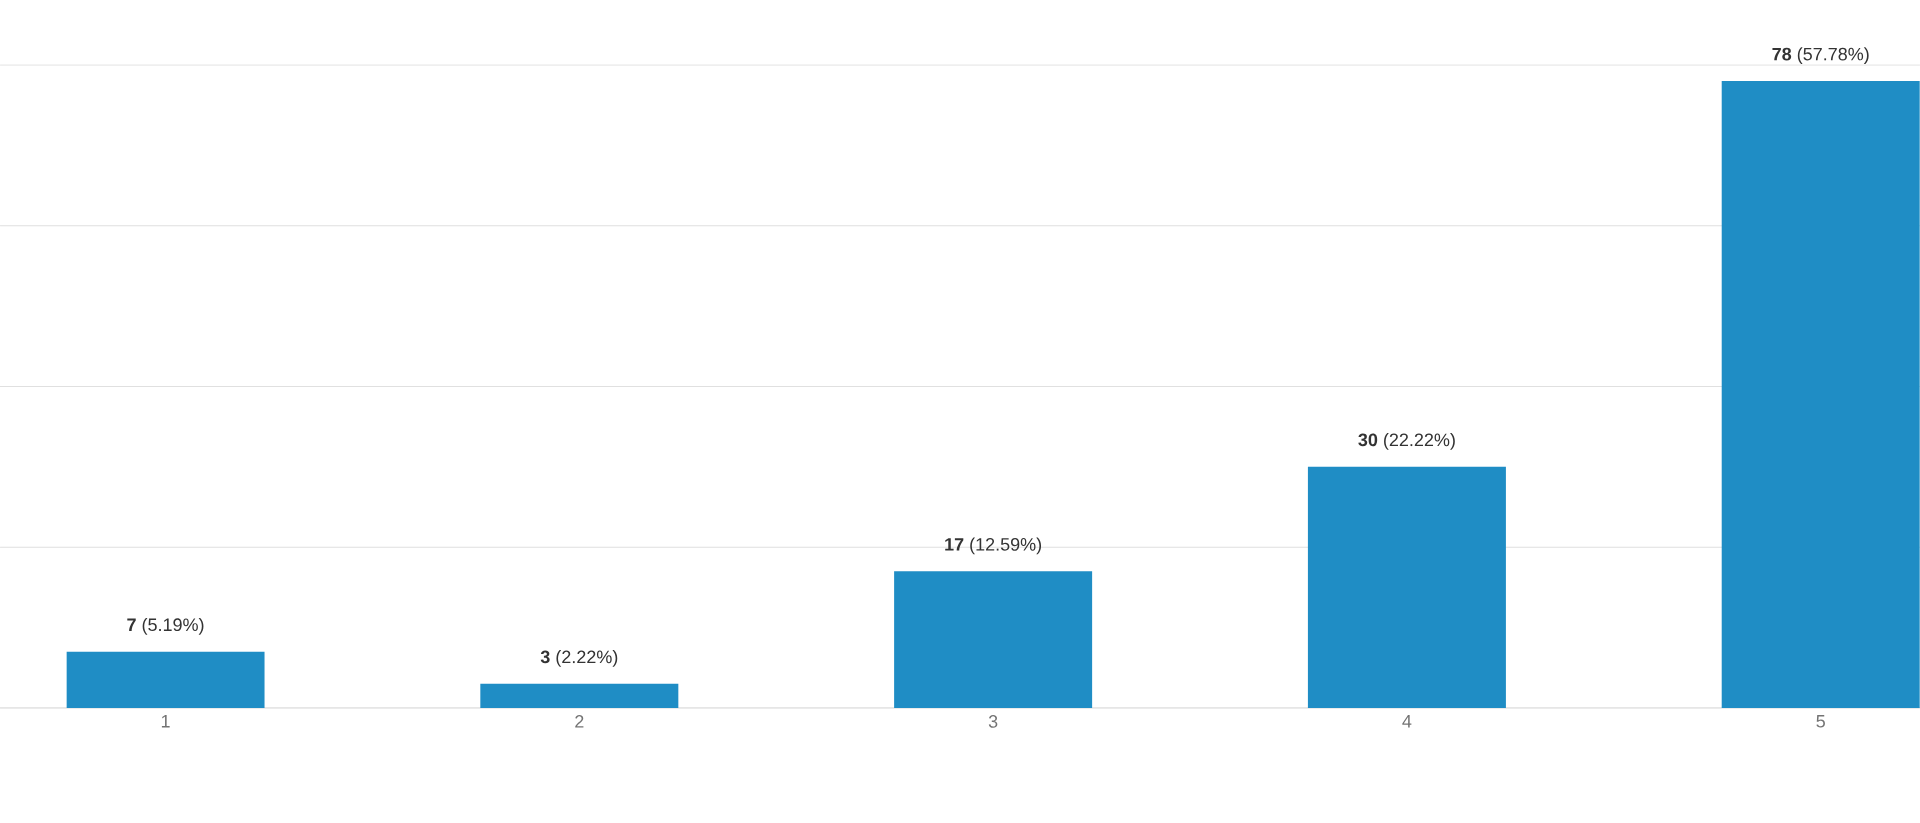 This screenshot has height=823, width=1920. What do you see at coordinates (1820, 56) in the screenshot?
I see `data-label: 78 (57.78%)` at bounding box center [1820, 56].